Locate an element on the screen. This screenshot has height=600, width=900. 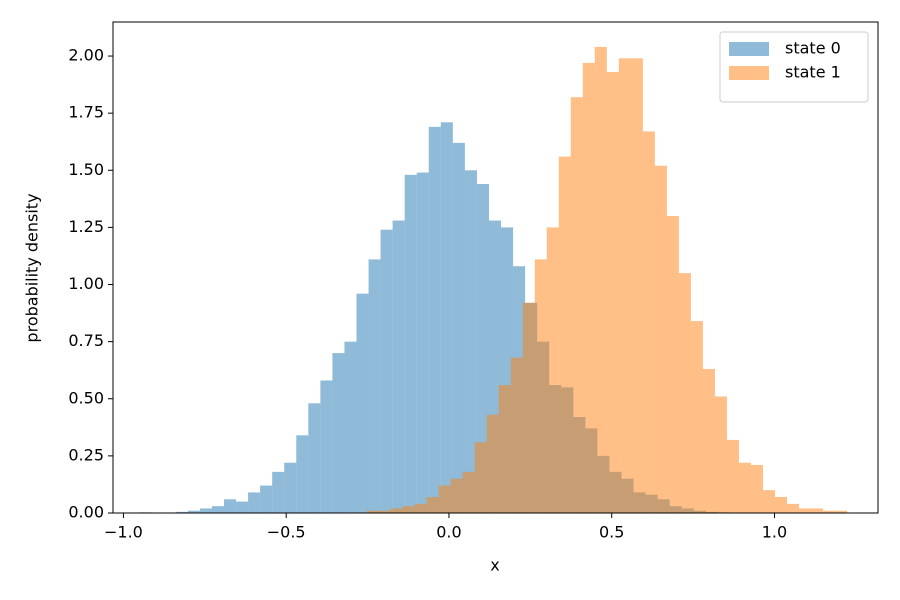
x-axis-label: x is located at coordinates (494, 565).